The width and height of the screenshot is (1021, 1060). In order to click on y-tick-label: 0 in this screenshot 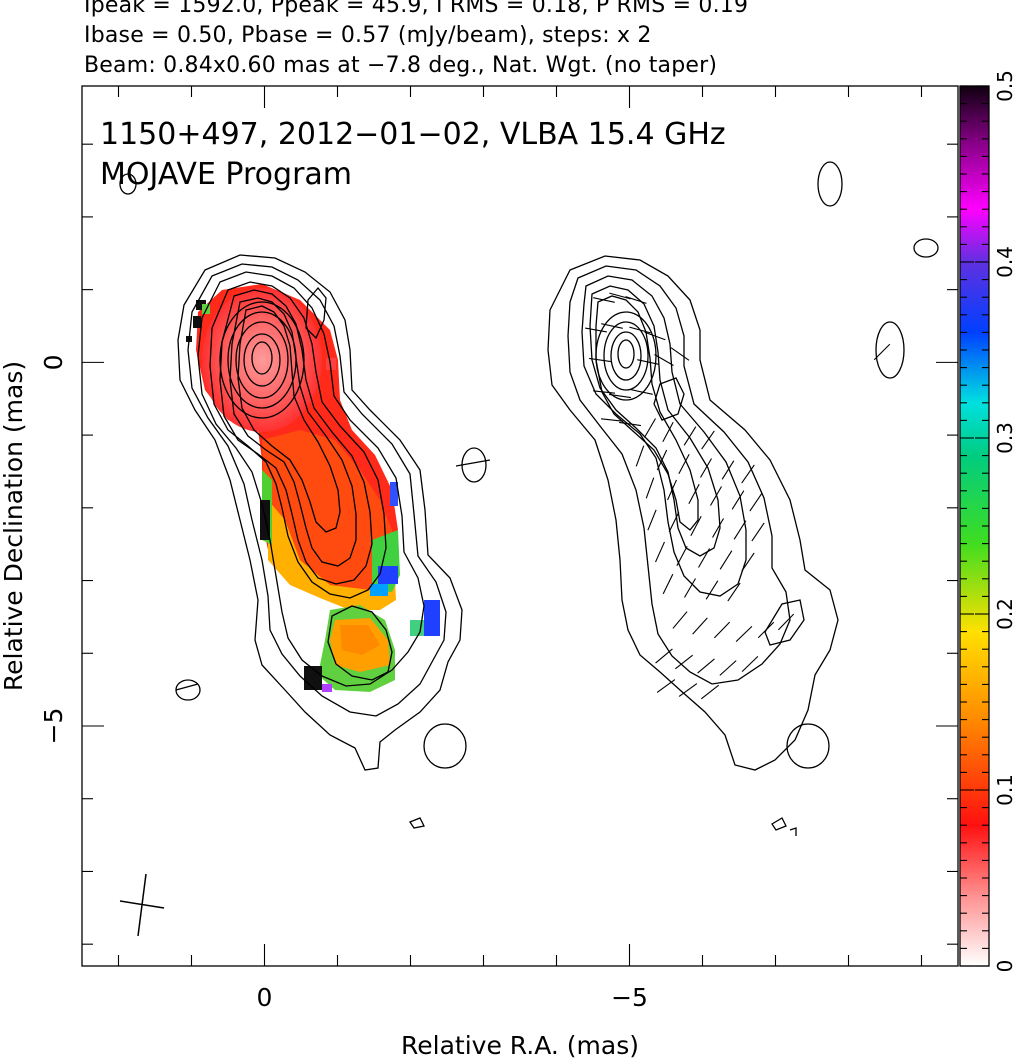, I will do `click(53, 362)`.